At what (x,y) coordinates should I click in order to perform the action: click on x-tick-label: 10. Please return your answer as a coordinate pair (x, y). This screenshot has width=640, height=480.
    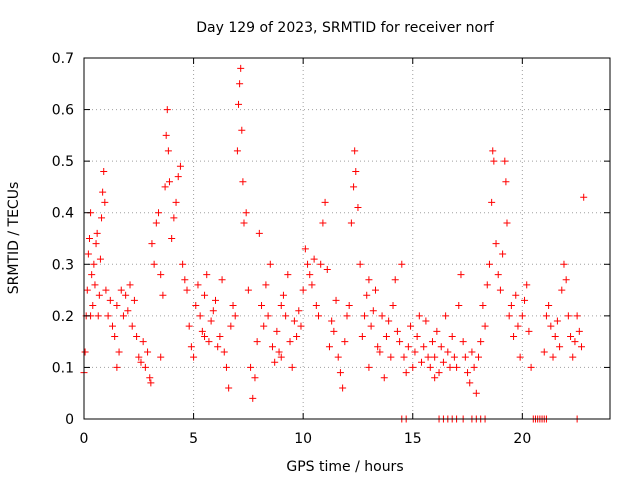
    Looking at the image, I should click on (303, 439).